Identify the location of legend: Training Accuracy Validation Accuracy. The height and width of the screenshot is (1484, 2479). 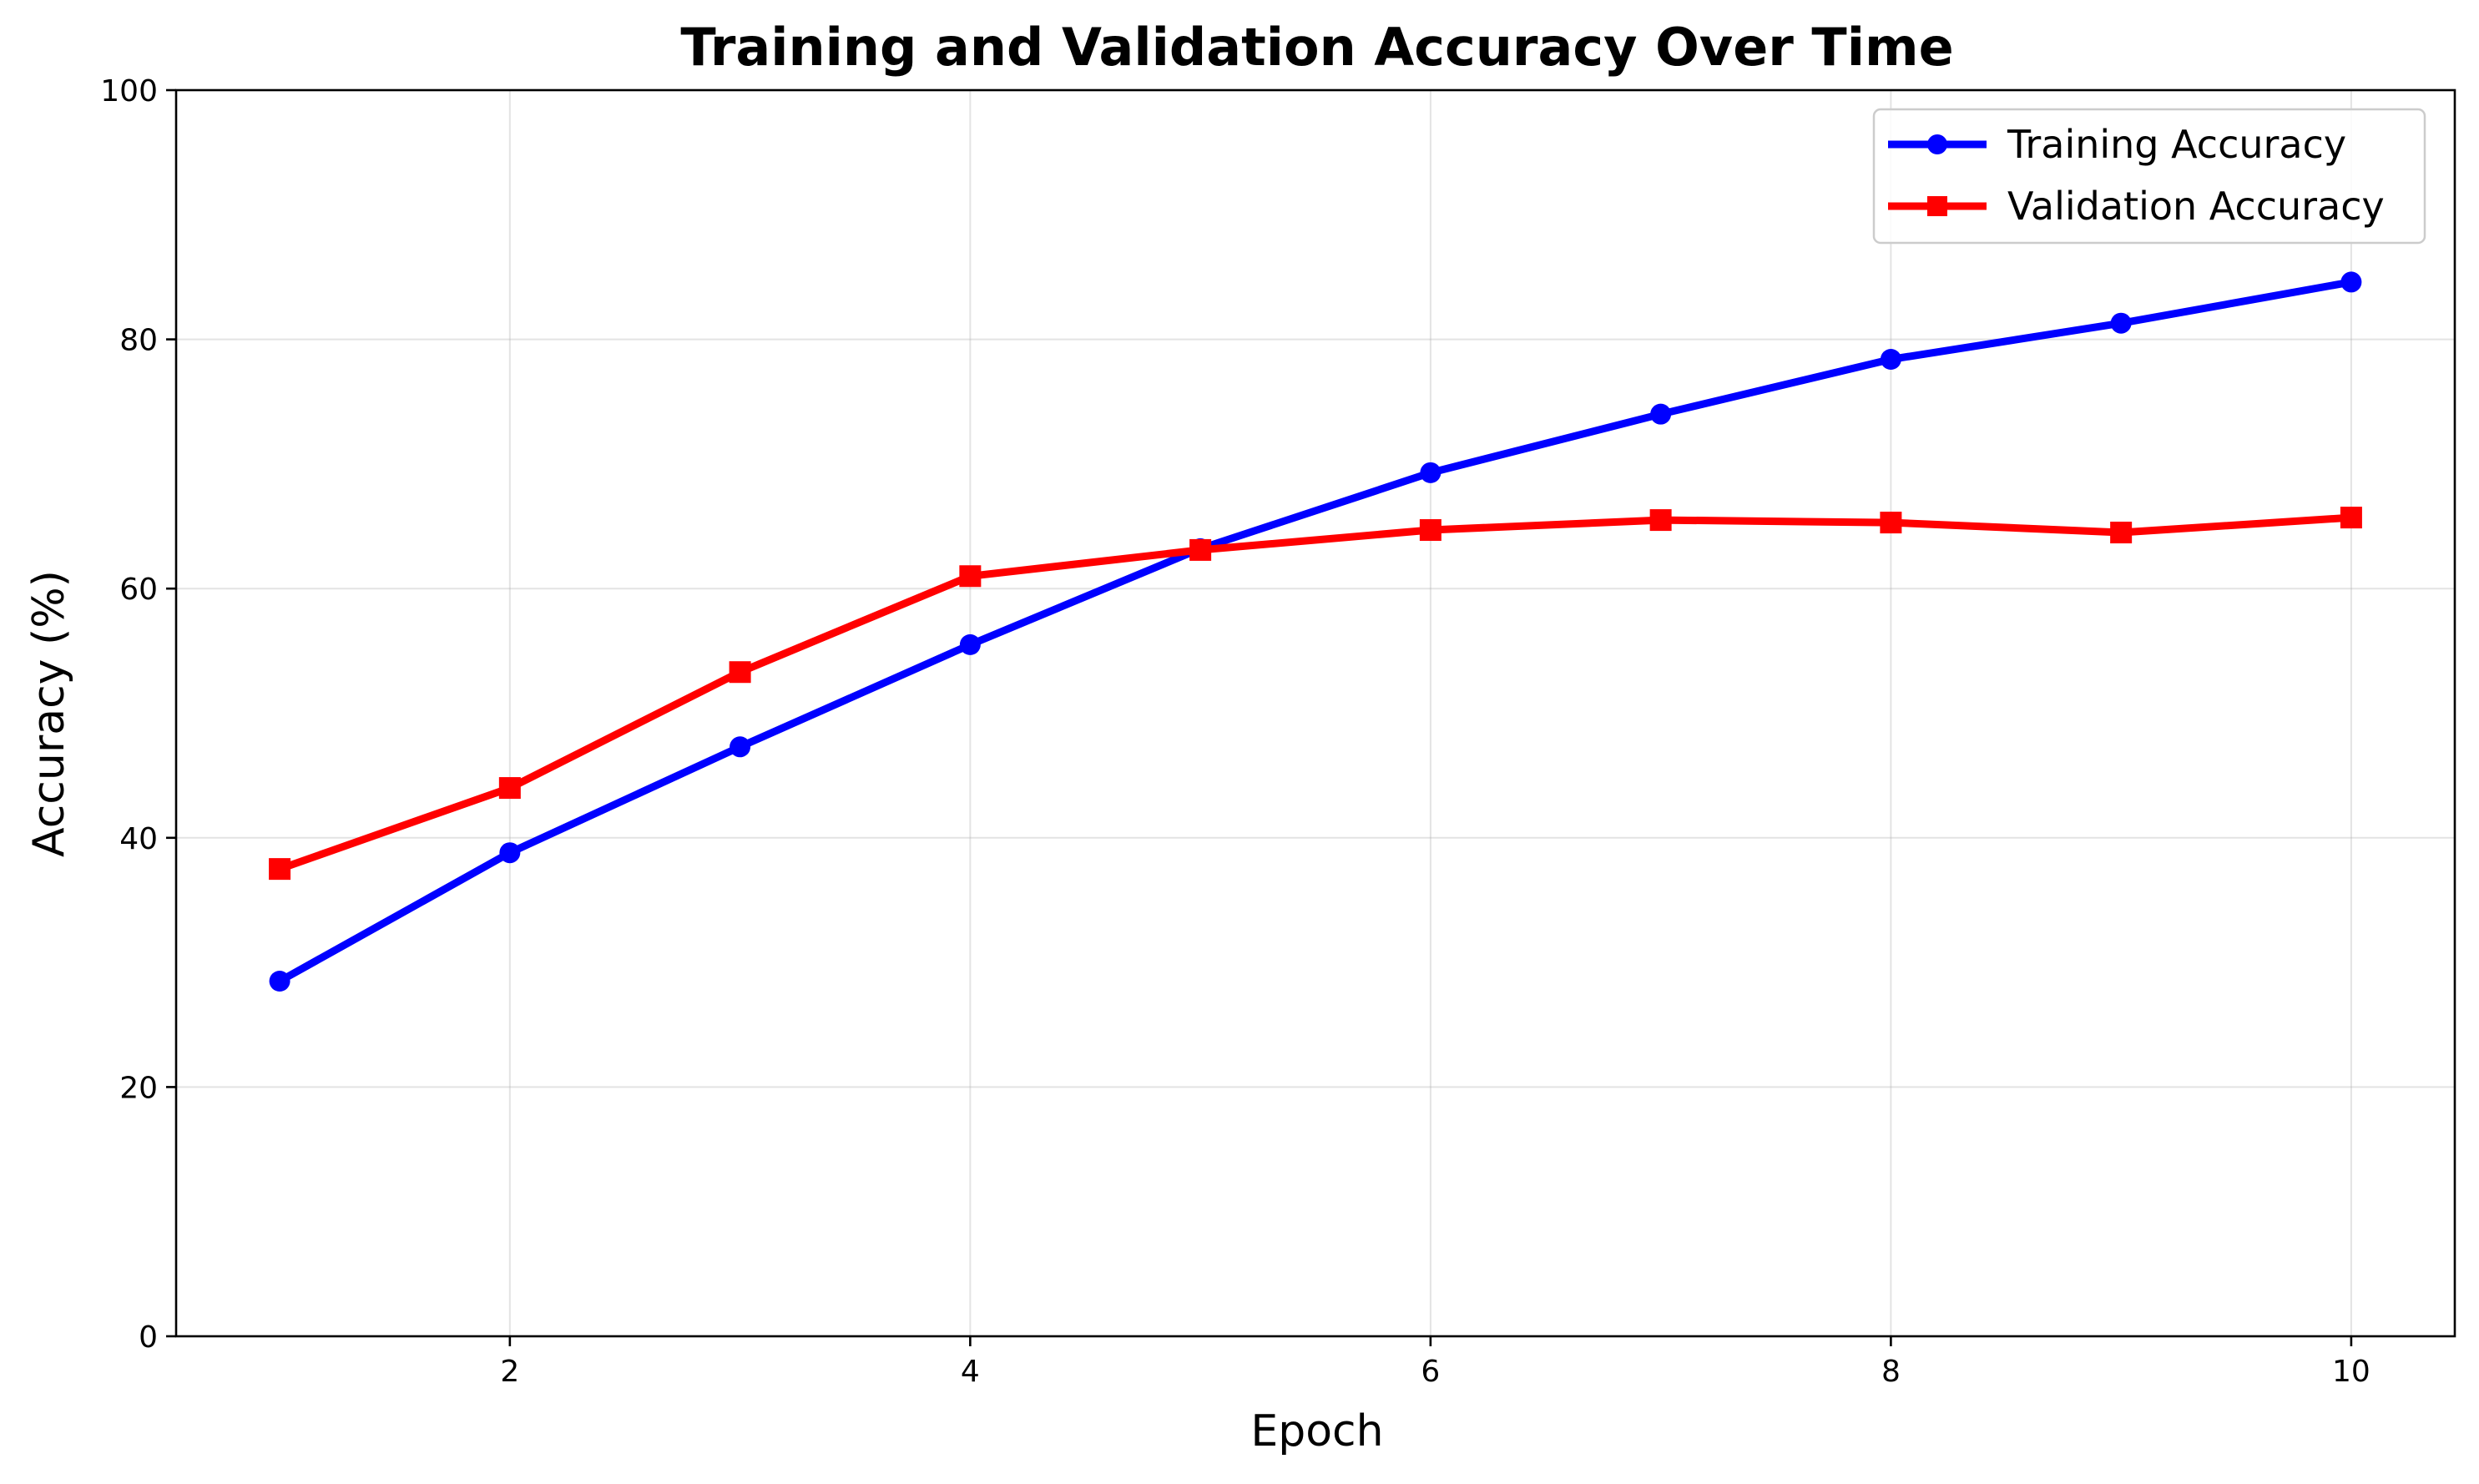
(2149, 176).